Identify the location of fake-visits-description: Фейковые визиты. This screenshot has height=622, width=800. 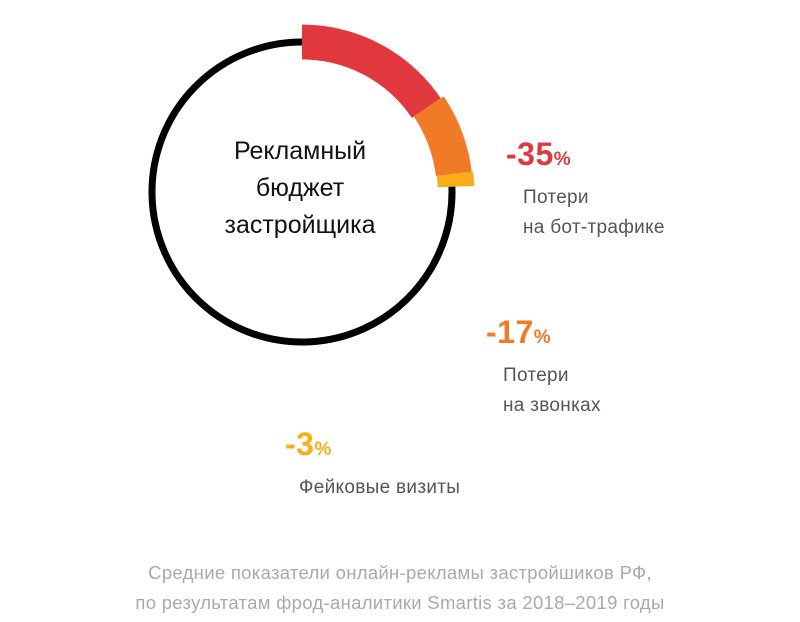
(379, 488).